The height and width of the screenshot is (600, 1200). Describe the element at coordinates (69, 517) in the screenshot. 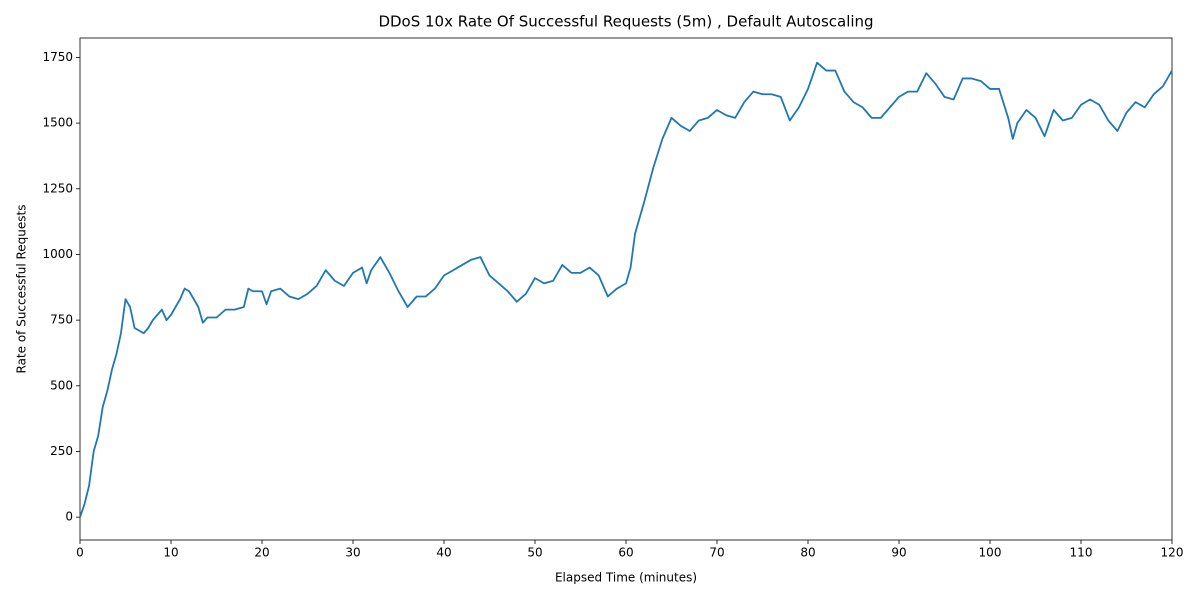

I see `y-tick-label: 0` at that location.